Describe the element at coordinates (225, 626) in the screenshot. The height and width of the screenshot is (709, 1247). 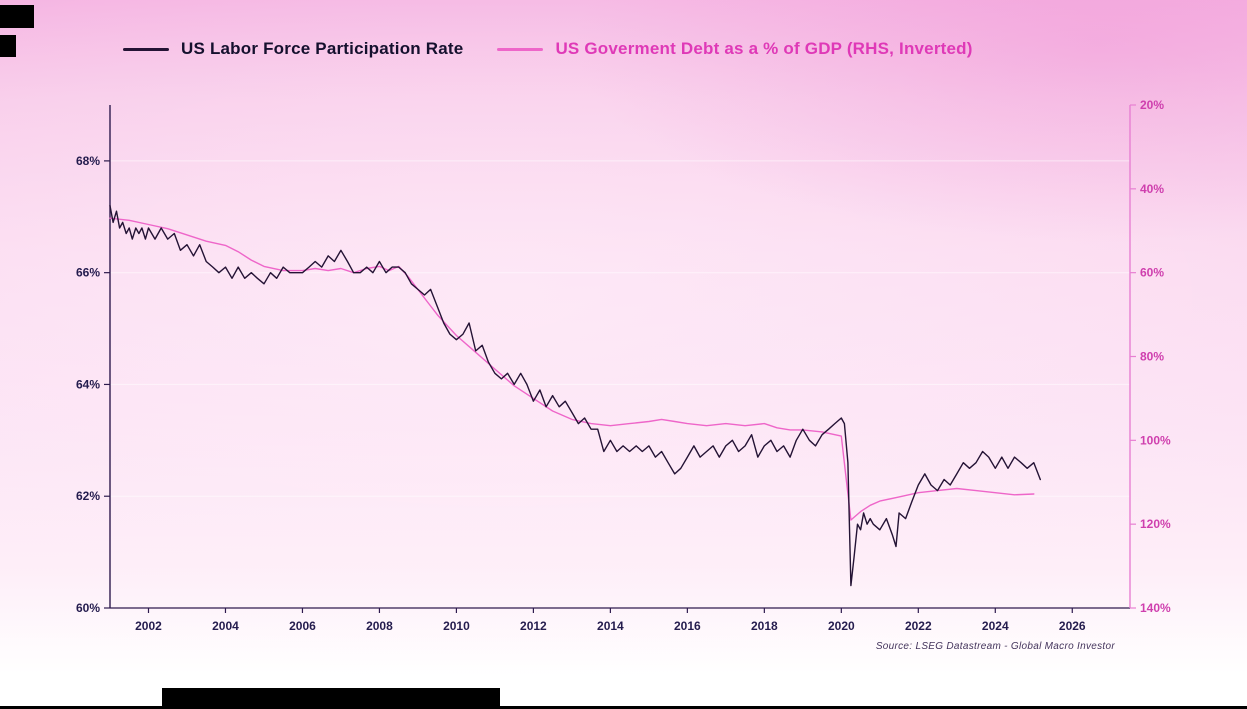
I see `x-tick-label: 2004` at that location.